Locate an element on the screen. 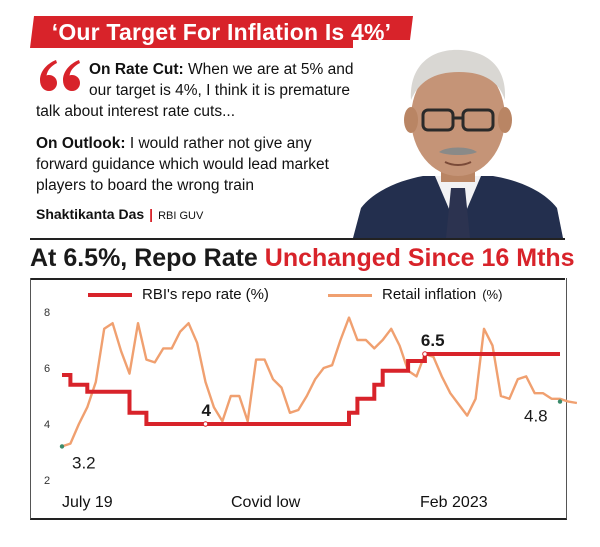 The width and height of the screenshot is (600, 547). legend-swatch-inflation is located at coordinates (350, 295).